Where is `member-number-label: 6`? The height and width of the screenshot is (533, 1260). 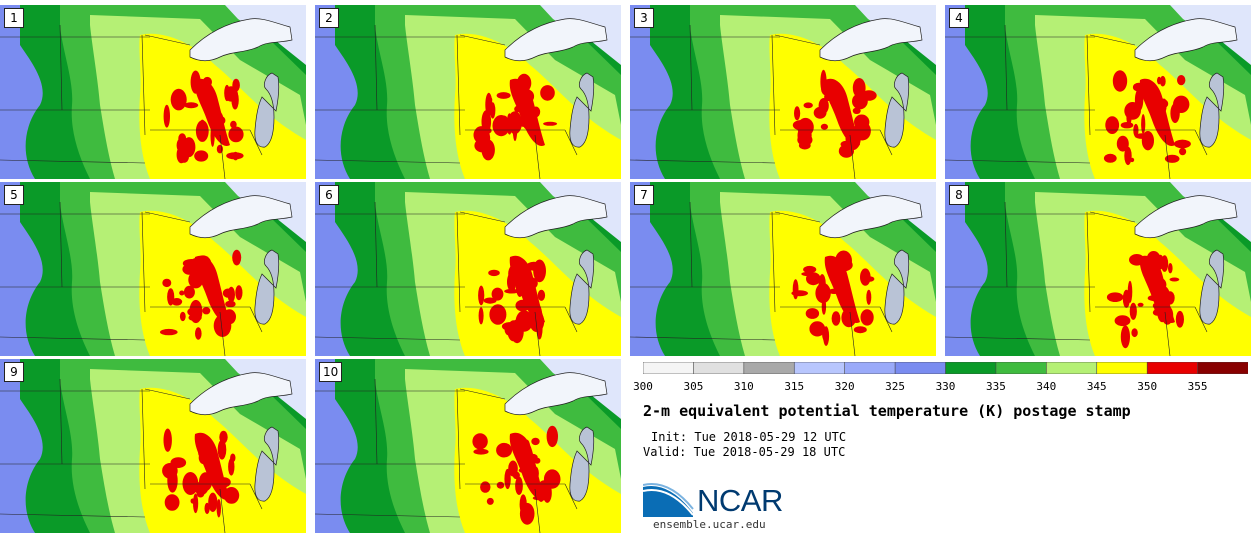 member-number-label: 6 is located at coordinates (329, 195).